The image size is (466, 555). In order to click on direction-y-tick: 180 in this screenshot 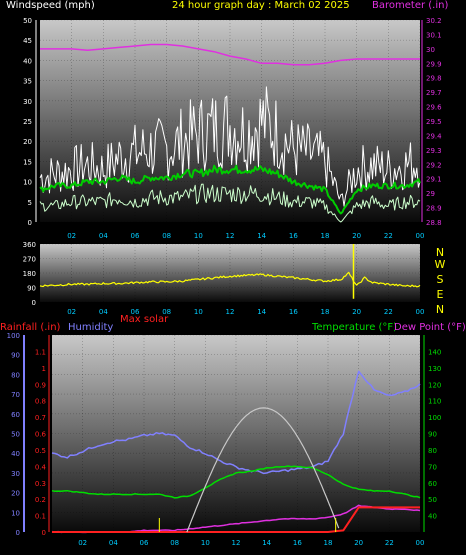, I will do `click(29, 274)`.